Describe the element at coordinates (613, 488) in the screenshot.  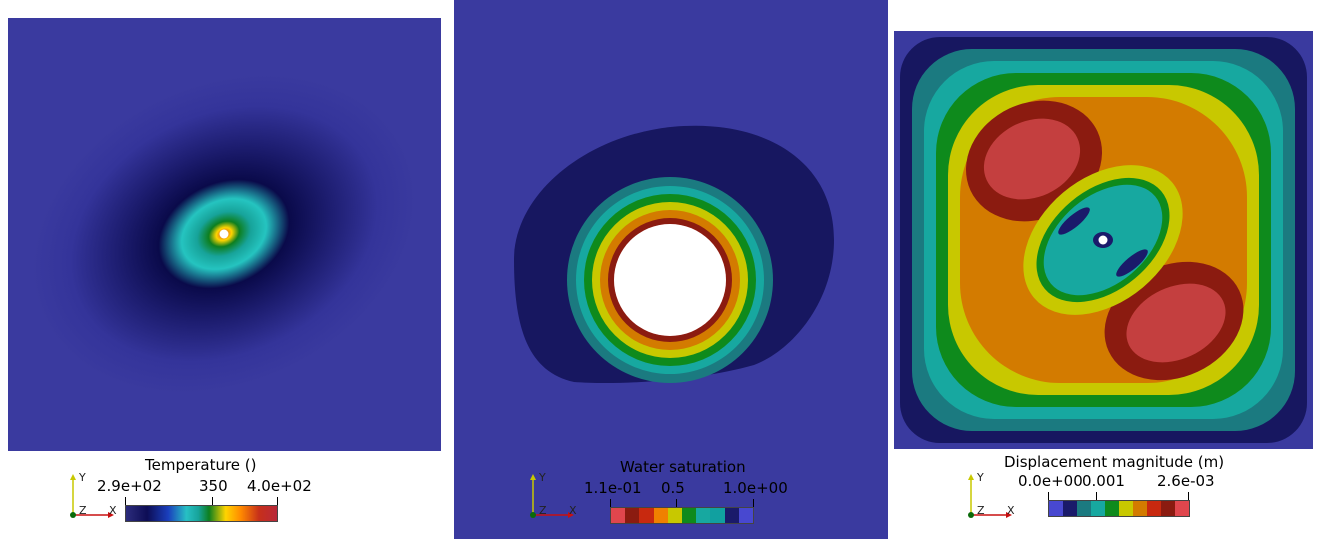
I see `saturation-tick-min: 1.1e-01` at that location.